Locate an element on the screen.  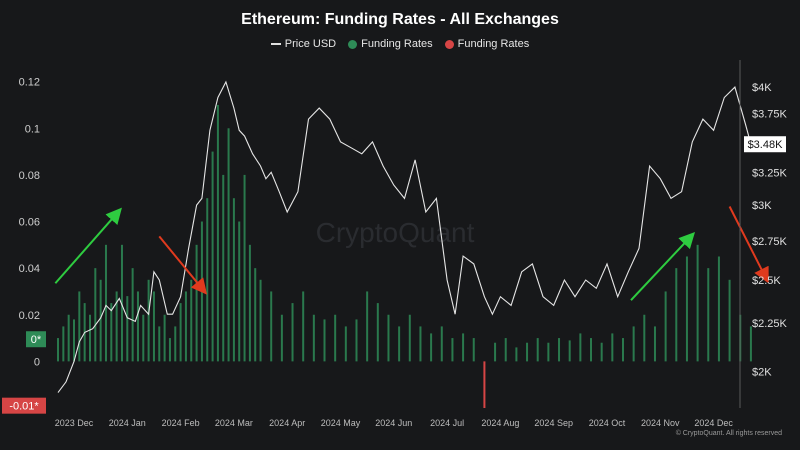
x-tick-label: 2024 Mar is located at coordinates (234, 423).